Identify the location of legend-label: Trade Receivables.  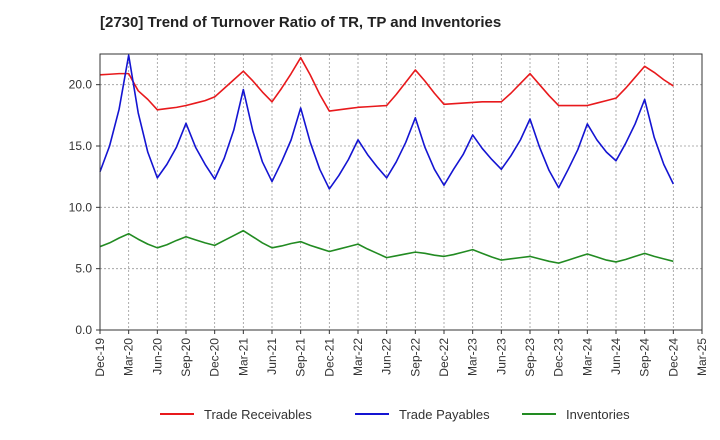
(258, 414).